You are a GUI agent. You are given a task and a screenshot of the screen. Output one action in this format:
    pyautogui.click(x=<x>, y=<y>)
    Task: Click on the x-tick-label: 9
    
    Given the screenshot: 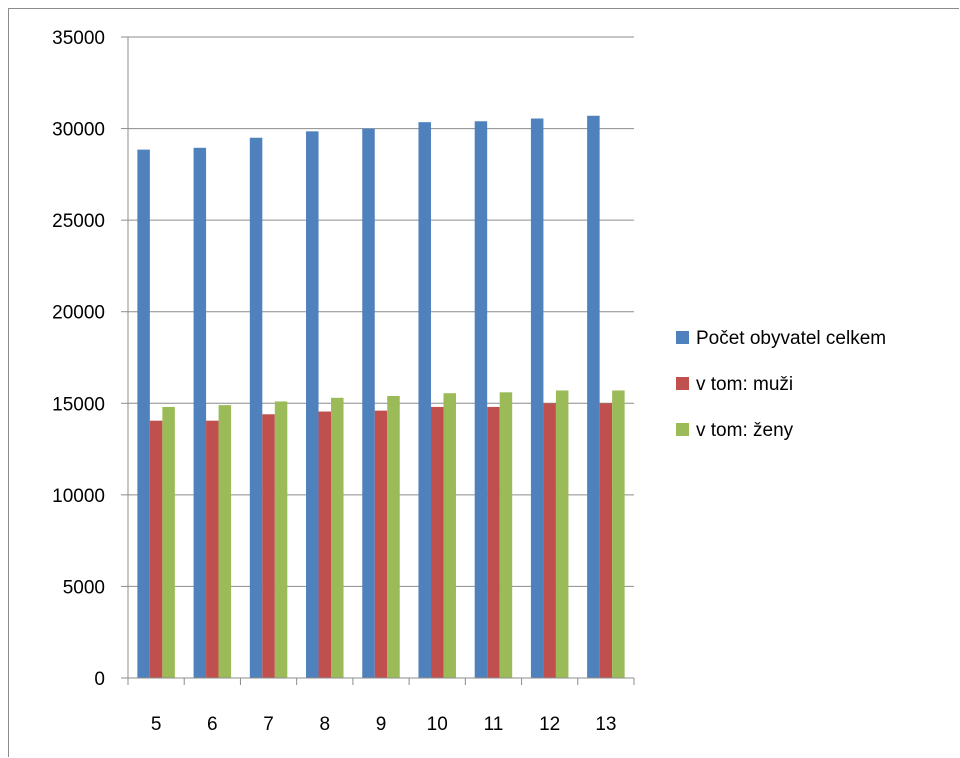 What is the action you would take?
    pyautogui.click(x=381, y=724)
    